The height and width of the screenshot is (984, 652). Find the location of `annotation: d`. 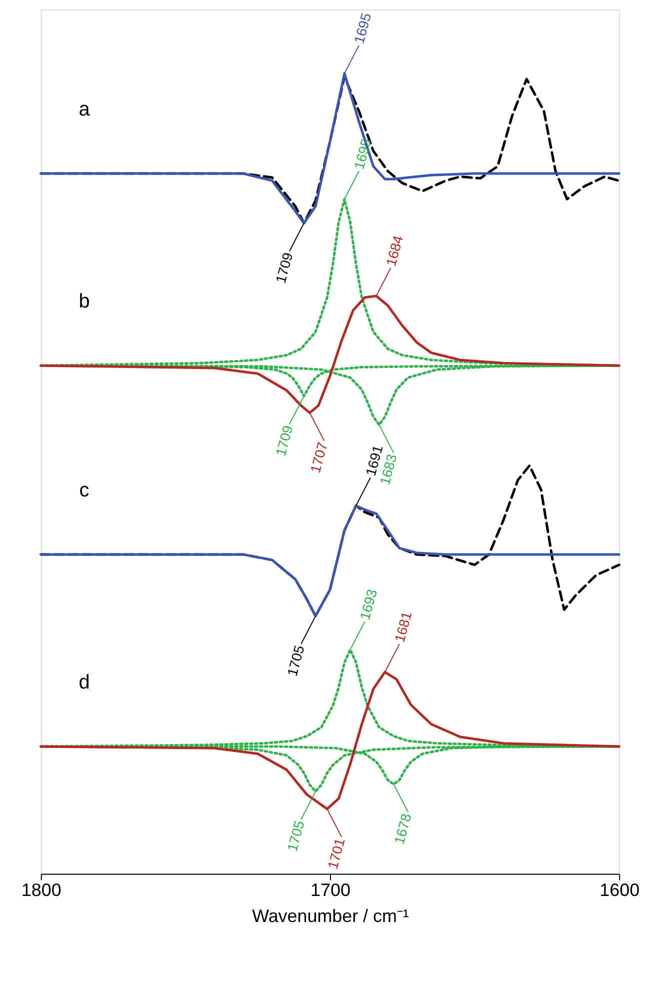

annotation: d is located at coordinates (84, 682).